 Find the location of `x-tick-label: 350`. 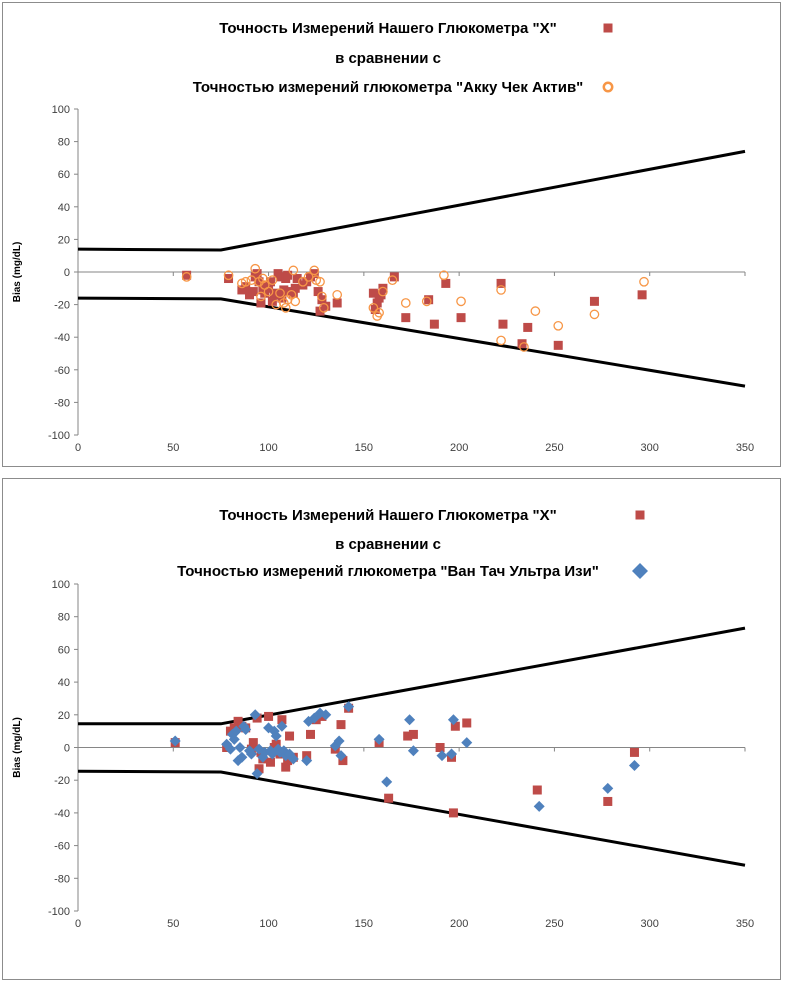

x-tick-label: 350 is located at coordinates (745, 448).